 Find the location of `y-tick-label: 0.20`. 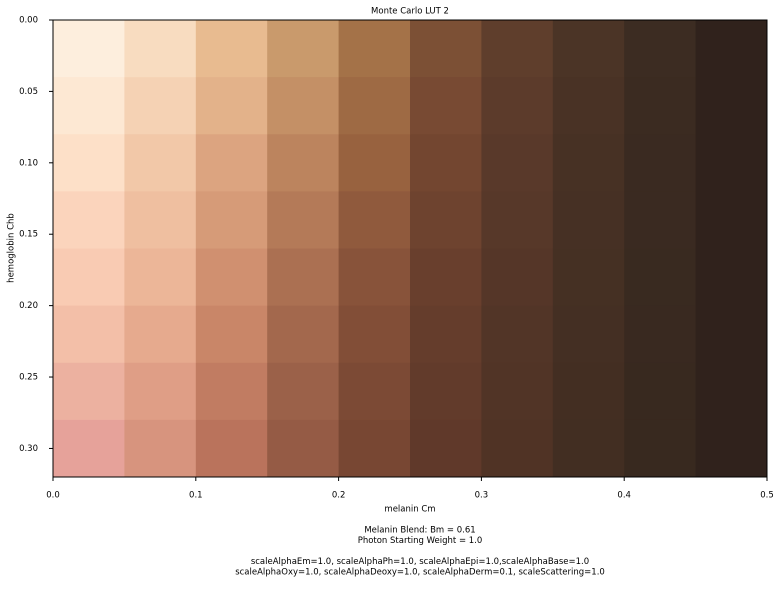

y-tick-label: 0.20 is located at coordinates (28, 306).